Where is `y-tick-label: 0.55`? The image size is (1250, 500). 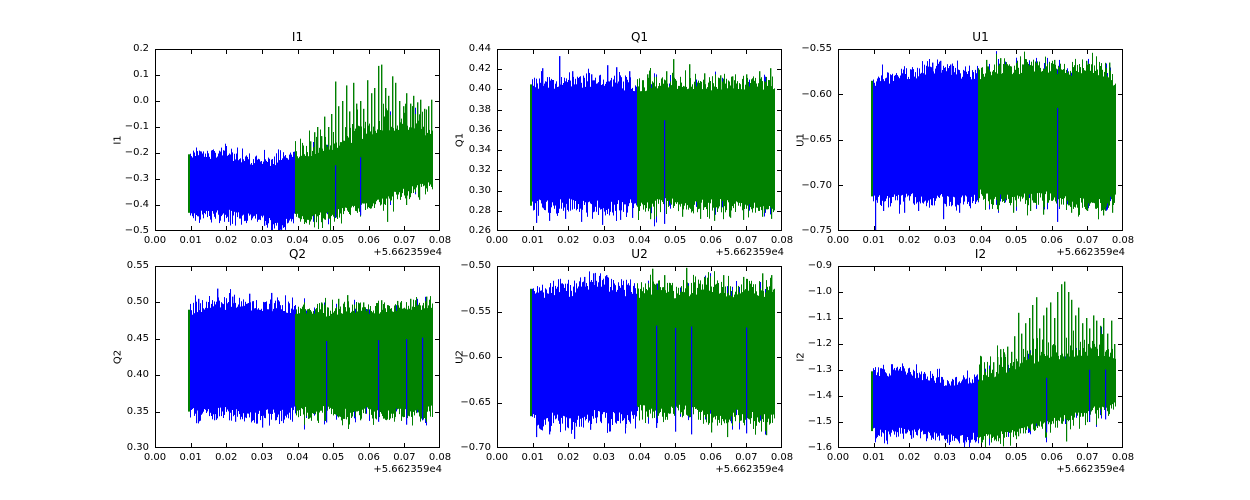 y-tick-label: 0.55 is located at coordinates (137, 265).